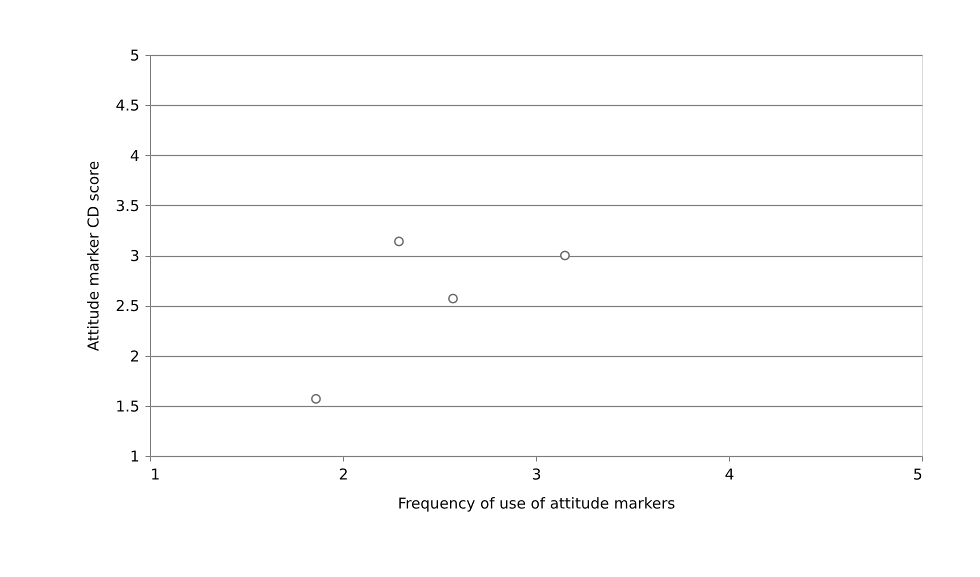 The height and width of the screenshot is (577, 980). What do you see at coordinates (135, 356) in the screenshot?
I see `y-tick-label: 2` at bounding box center [135, 356].